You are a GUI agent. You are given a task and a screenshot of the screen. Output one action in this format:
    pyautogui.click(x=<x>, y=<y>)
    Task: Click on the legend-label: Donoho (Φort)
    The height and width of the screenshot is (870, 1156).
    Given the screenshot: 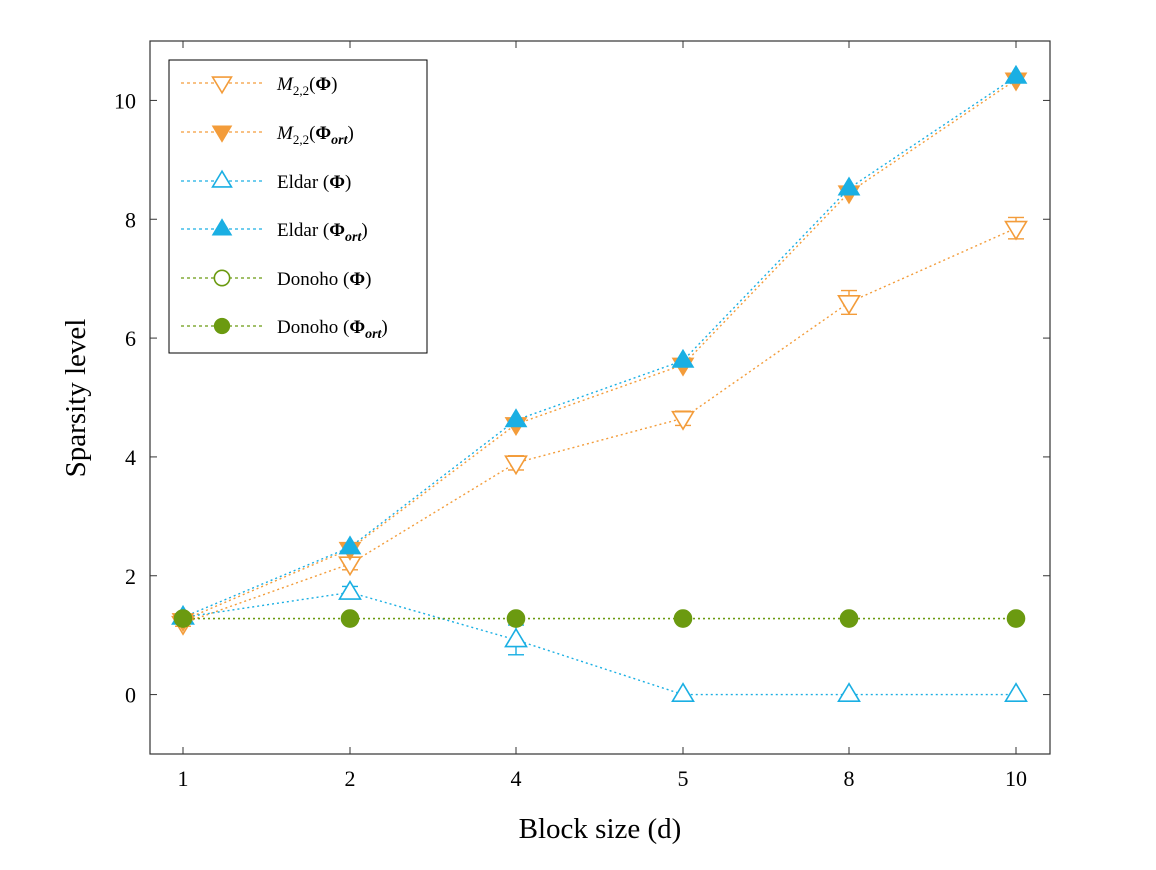 What is the action you would take?
    pyautogui.click(x=332, y=329)
    